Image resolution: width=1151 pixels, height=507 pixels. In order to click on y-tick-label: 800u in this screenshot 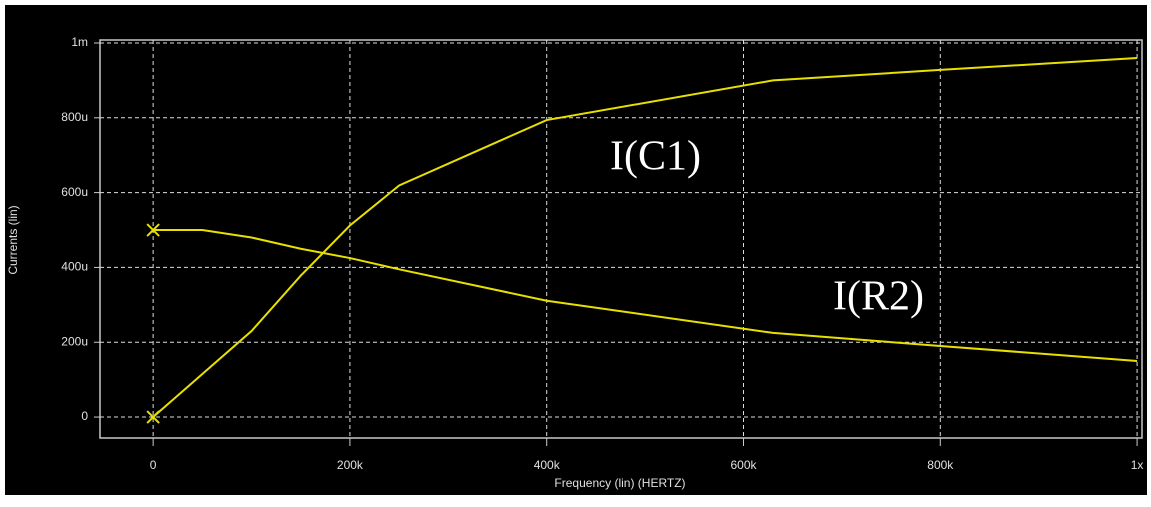, I will do `click(74, 117)`.